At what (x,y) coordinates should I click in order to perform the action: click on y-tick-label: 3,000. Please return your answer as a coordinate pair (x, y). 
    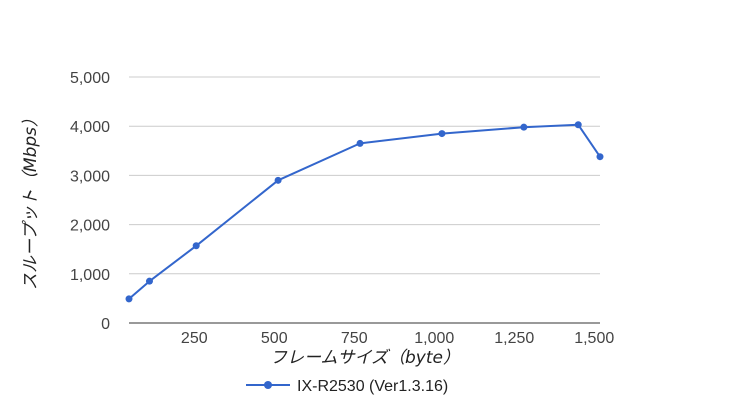
    Looking at the image, I should click on (90, 176).